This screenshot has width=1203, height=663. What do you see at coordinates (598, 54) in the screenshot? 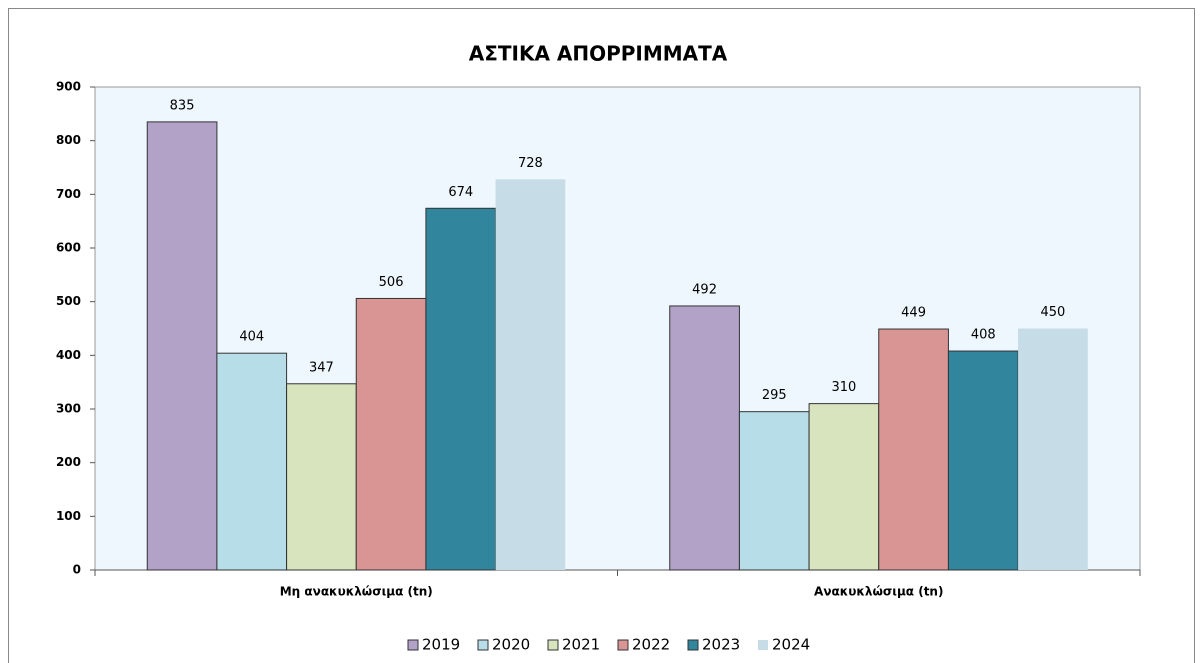
I see `chart-title: ΑΣΤΙΚΑ ΑΠΟΡΡΙΜΜΑΤΑ` at bounding box center [598, 54].